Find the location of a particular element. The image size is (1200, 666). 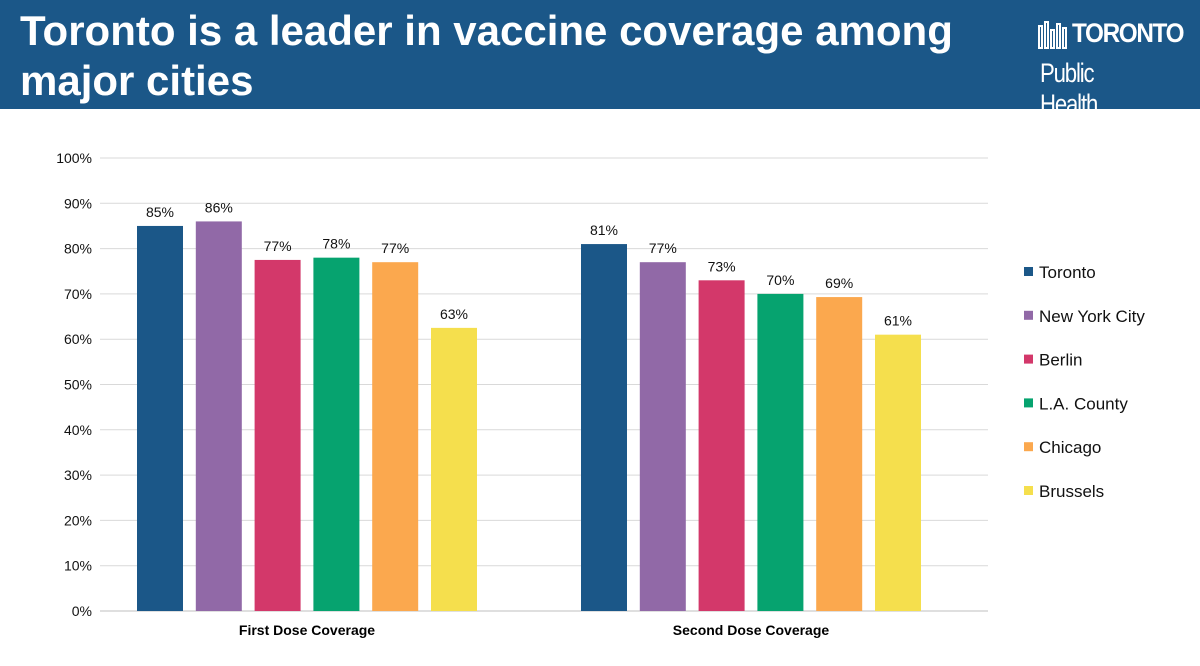

y-tick-label: 0% is located at coordinates (82, 611).